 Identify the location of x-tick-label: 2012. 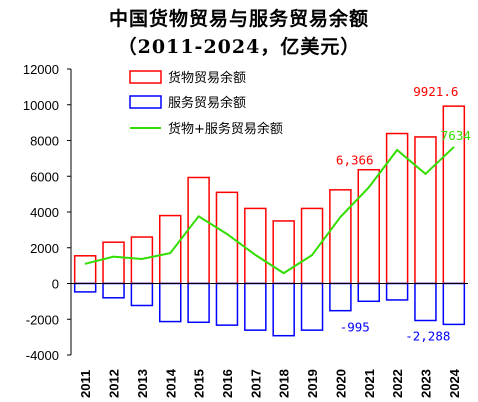
(114, 383).